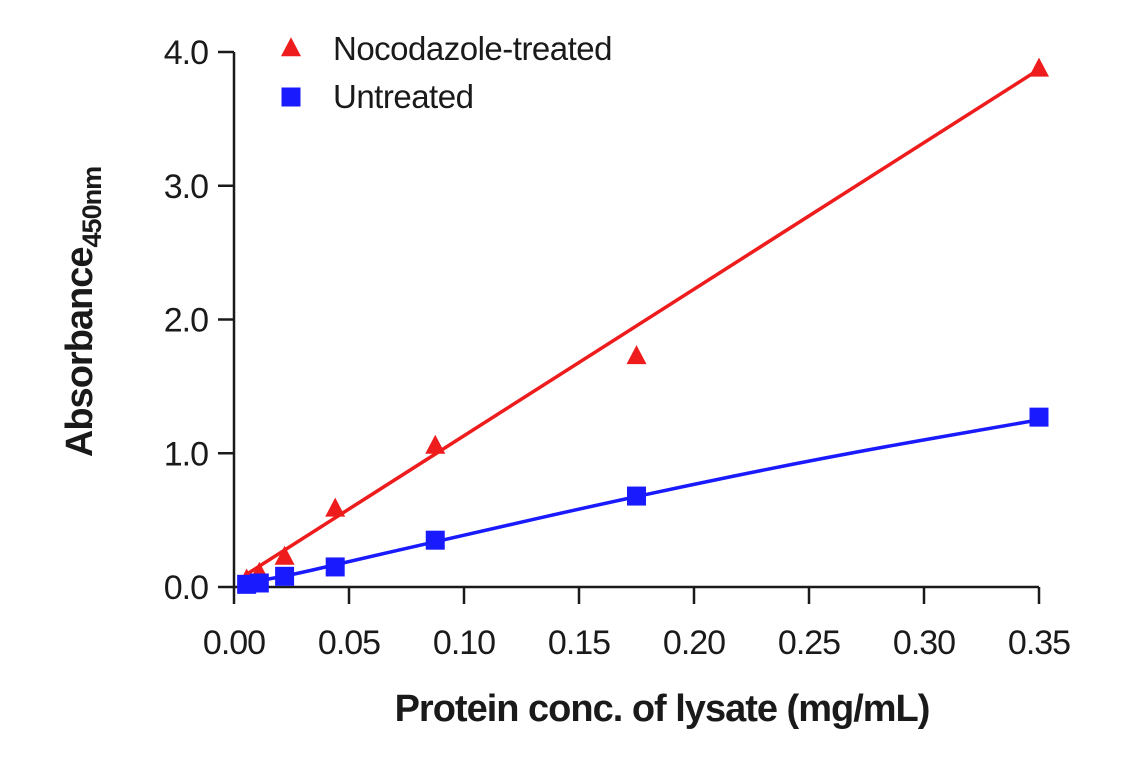 The height and width of the screenshot is (768, 1141). Describe the element at coordinates (472, 48) in the screenshot. I see `legend-label: Nocodazole-treated` at that location.